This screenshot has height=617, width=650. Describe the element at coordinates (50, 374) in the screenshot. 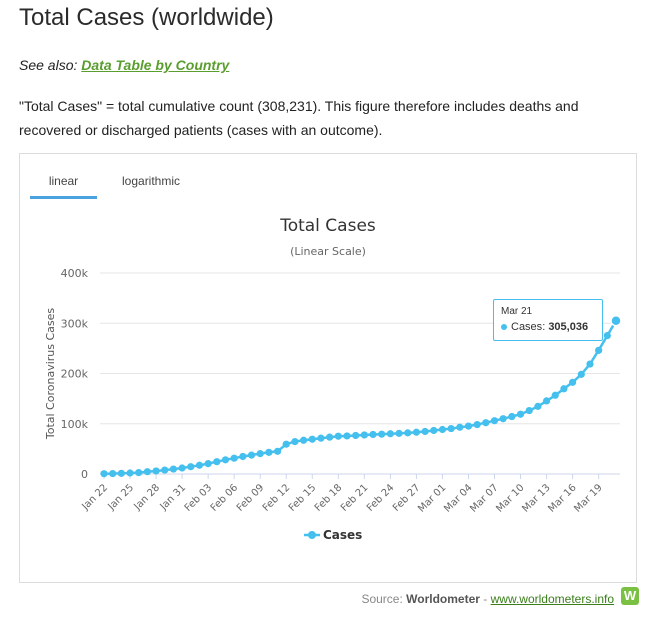

I see `y-axis-title: Total Coronavirus Cases` at that location.